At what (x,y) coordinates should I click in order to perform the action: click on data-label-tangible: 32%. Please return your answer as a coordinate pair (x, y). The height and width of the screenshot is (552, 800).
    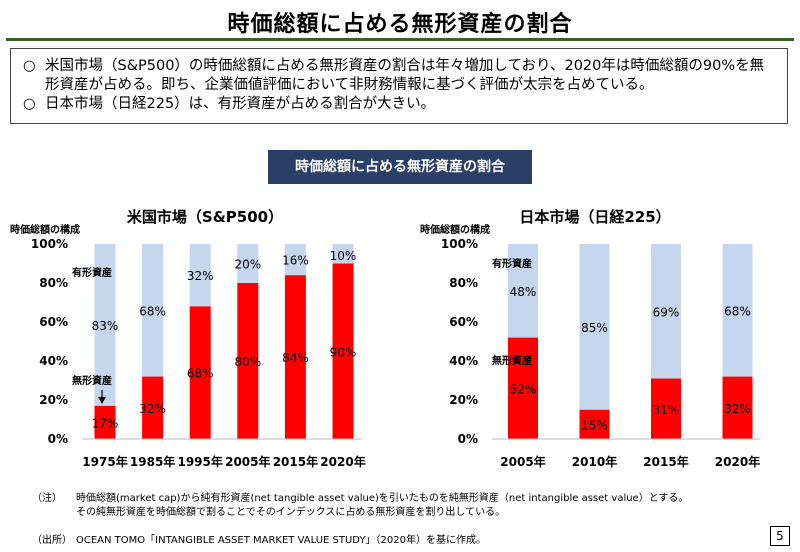
    Looking at the image, I should click on (200, 276).